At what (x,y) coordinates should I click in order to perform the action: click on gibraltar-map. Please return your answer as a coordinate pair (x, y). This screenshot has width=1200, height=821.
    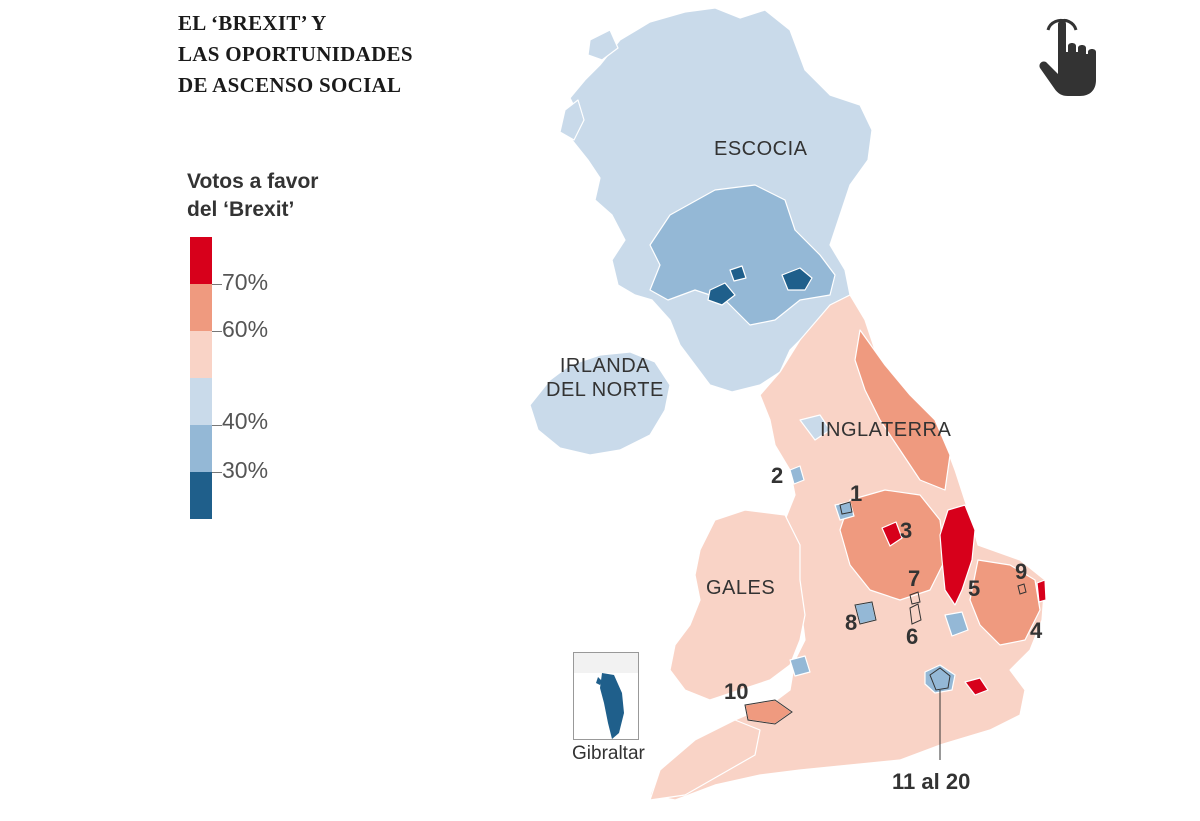
    Looking at the image, I should click on (606, 696).